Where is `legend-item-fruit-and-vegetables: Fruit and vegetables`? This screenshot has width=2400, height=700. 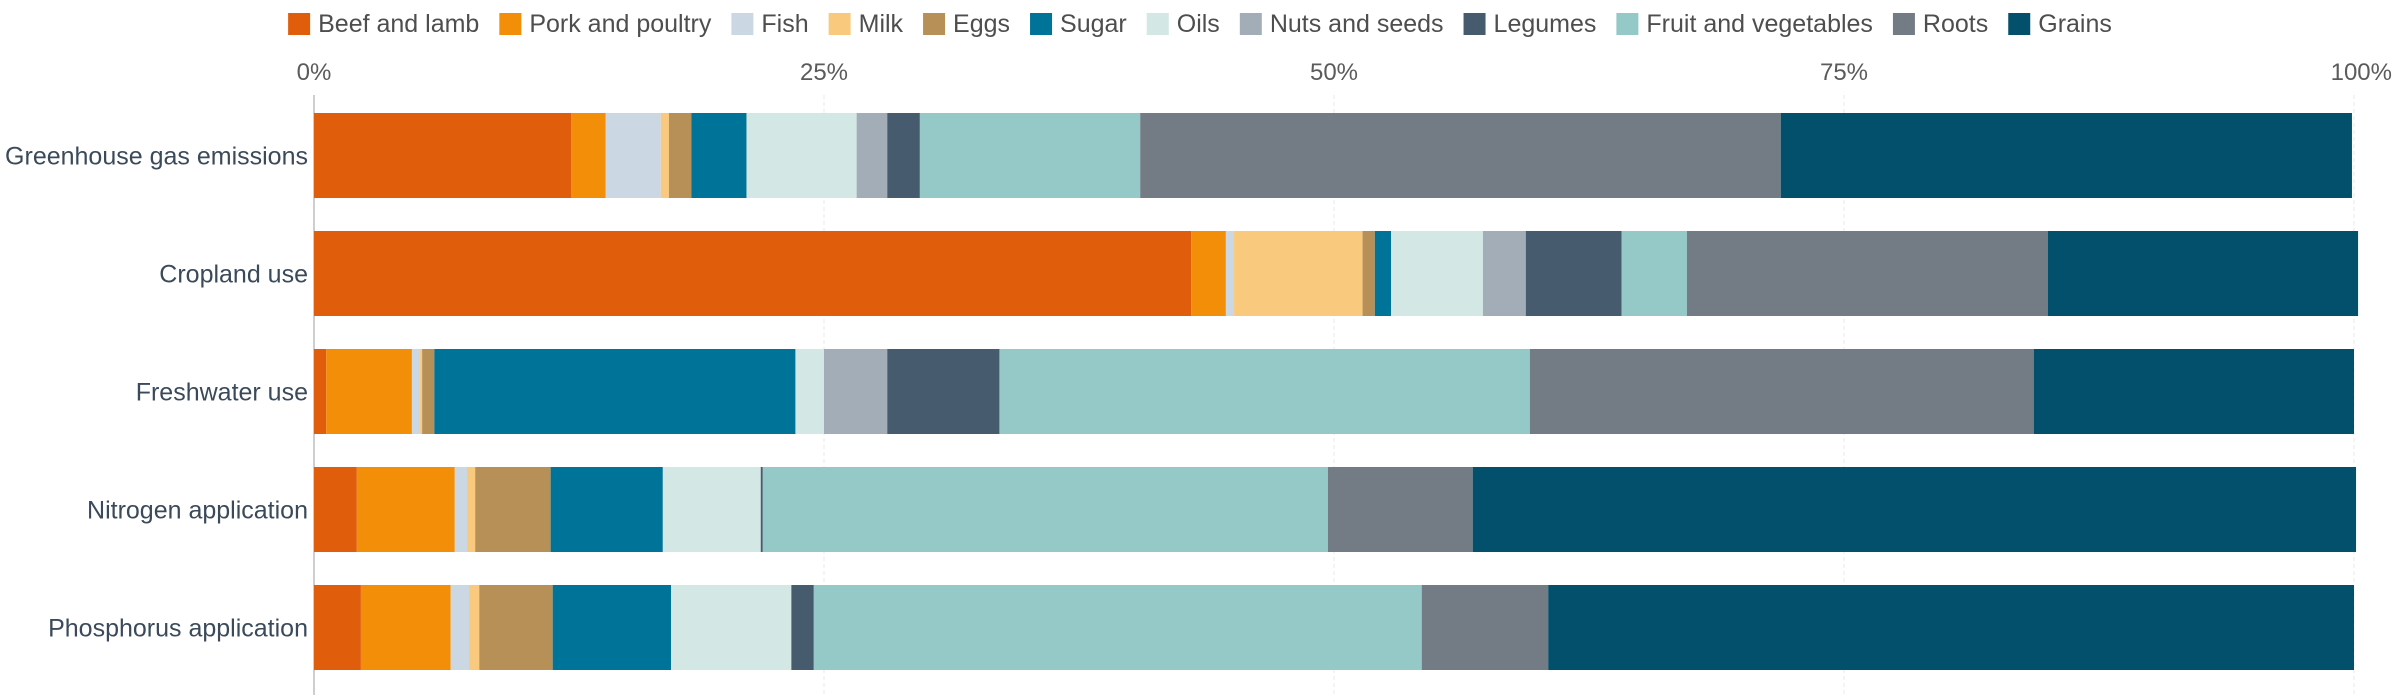 legend-item-fruit-and-vegetables: Fruit and vegetables is located at coordinates (1744, 24).